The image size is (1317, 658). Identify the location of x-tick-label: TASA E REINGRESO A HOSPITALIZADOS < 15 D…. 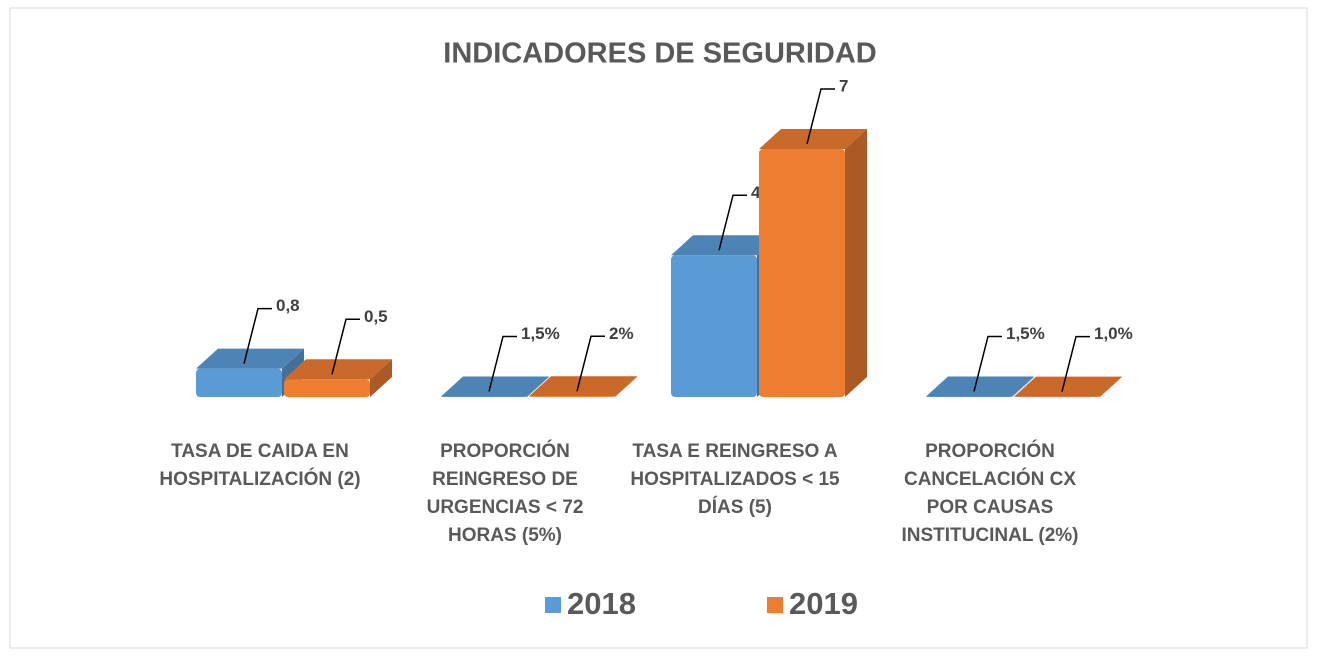
(735, 479).